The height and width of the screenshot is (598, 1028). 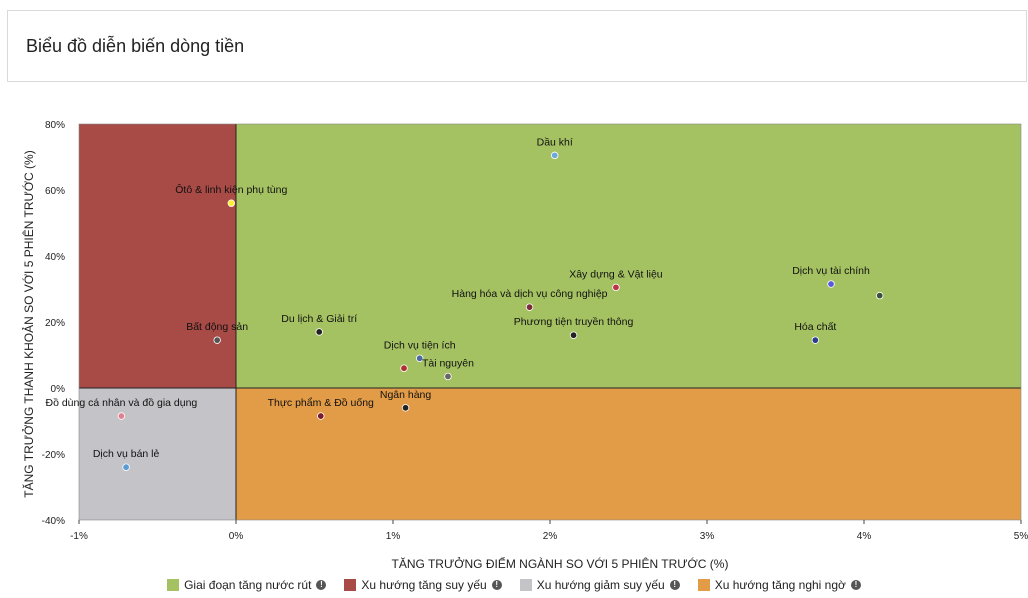 I want to click on y-tick-label: -20%, so click(x=53, y=455).